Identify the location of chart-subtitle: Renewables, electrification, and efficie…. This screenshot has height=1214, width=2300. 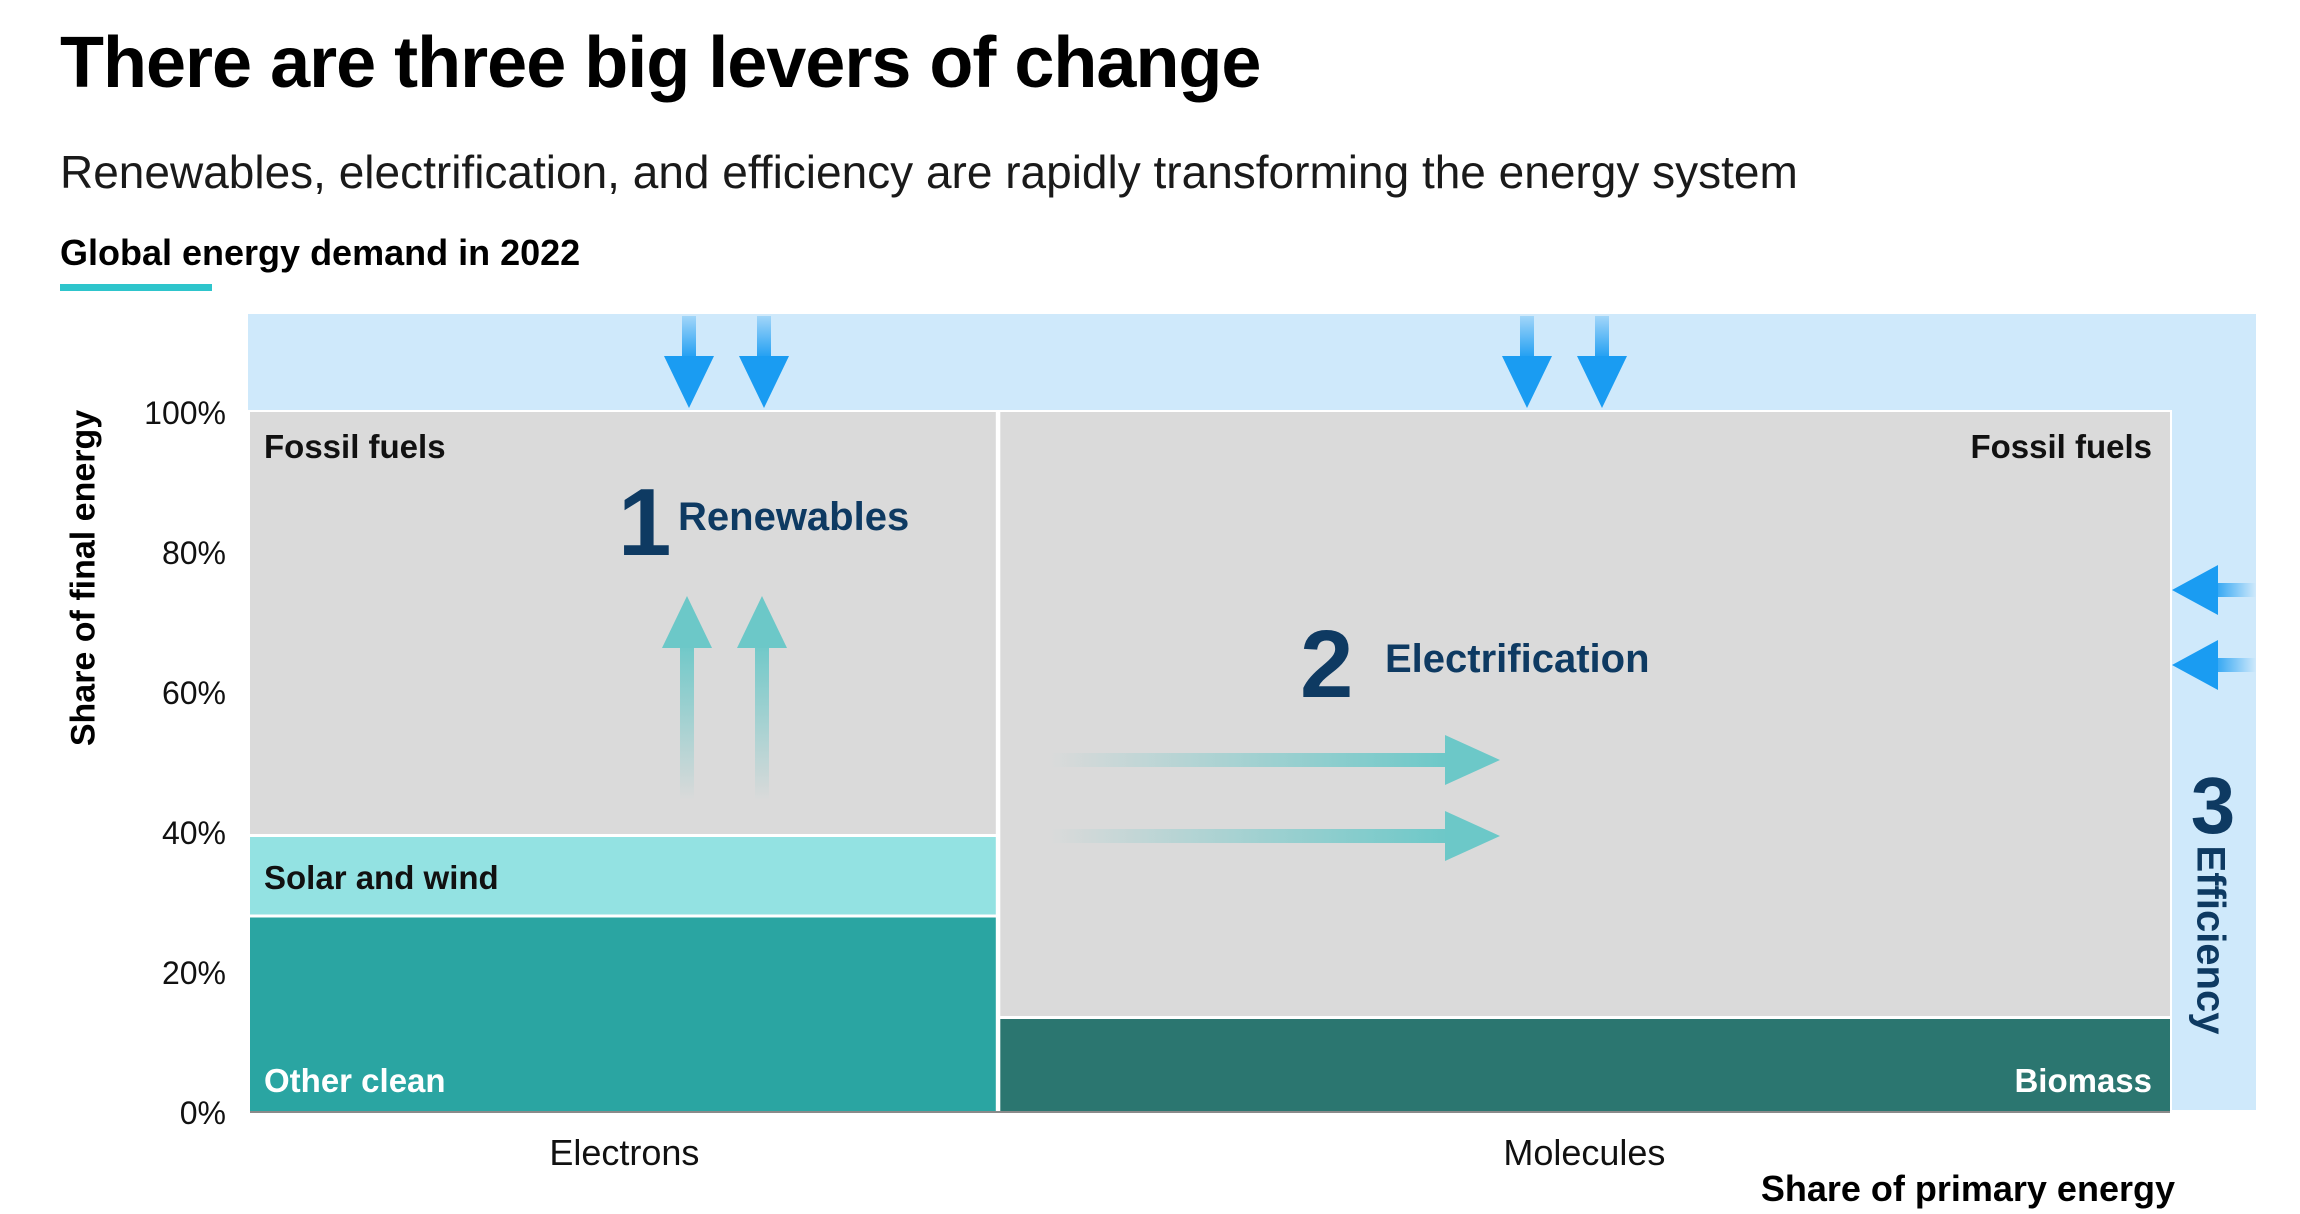
(929, 172).